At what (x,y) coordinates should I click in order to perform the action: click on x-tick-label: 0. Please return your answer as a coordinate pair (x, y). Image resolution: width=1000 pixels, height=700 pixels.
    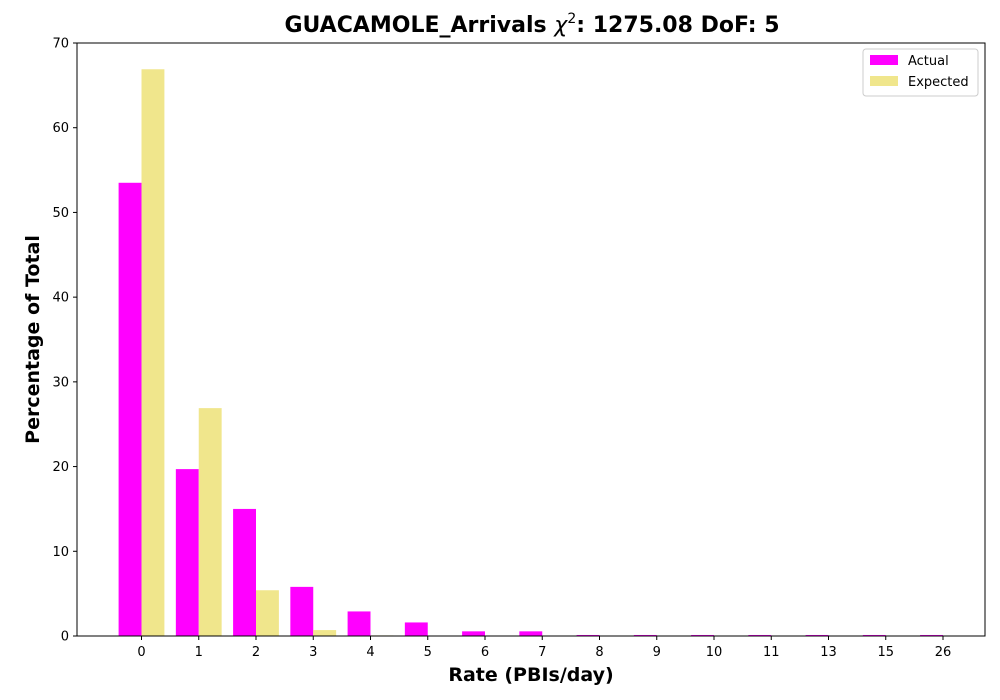
    Looking at the image, I should click on (141, 652).